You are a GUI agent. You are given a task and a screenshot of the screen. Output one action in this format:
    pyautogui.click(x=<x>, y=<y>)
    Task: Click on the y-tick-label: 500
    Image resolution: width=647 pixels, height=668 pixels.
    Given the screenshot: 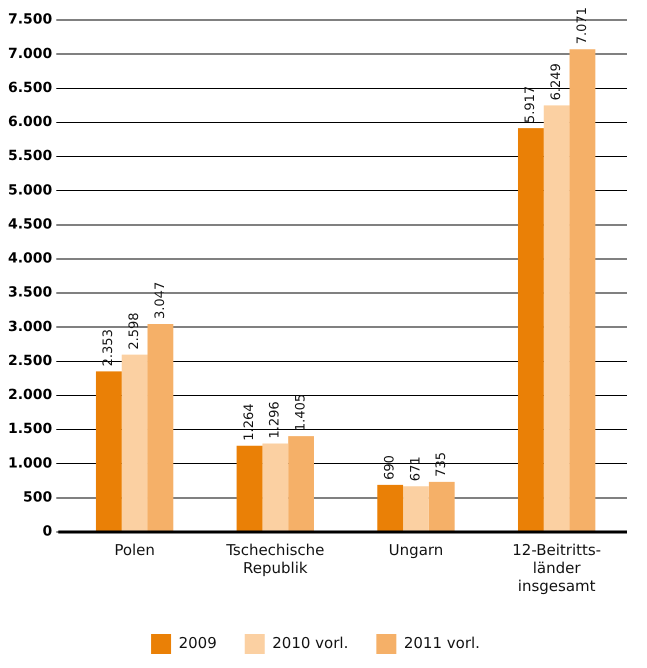 What is the action you would take?
    pyautogui.click(x=38, y=498)
    